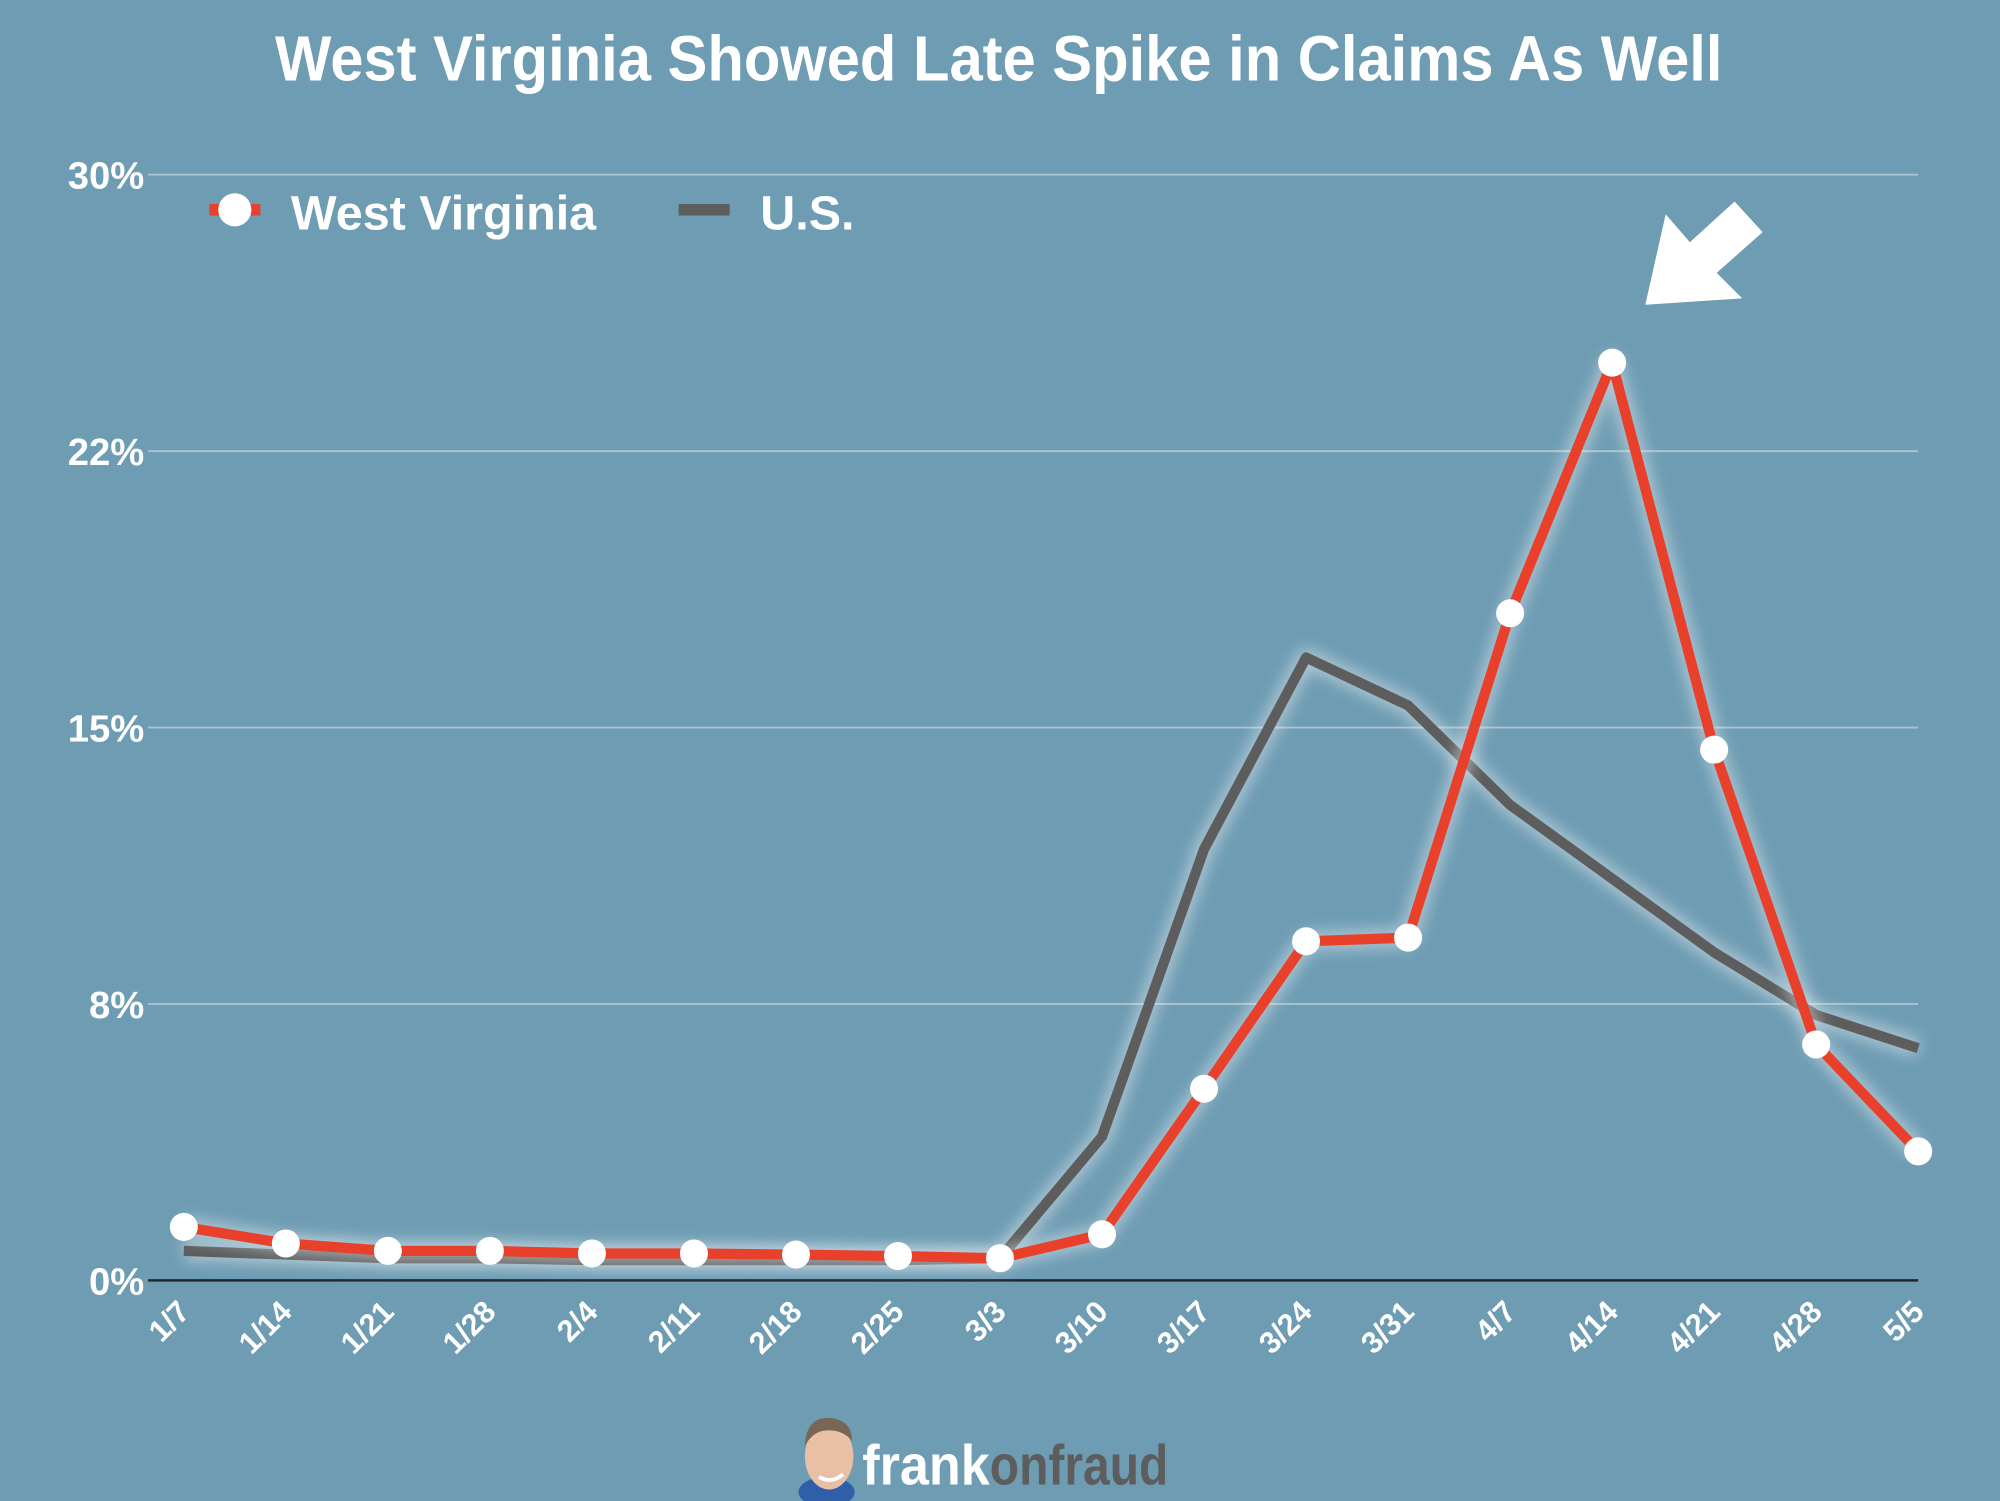  Describe the element at coordinates (1081, 1327) in the screenshot. I see `x-tick-label: 3/10` at that location.